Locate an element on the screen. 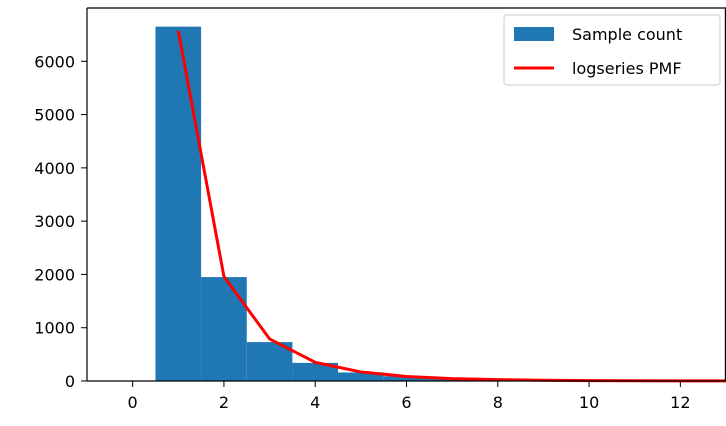  y-tick-label: 1000 is located at coordinates (54, 328).